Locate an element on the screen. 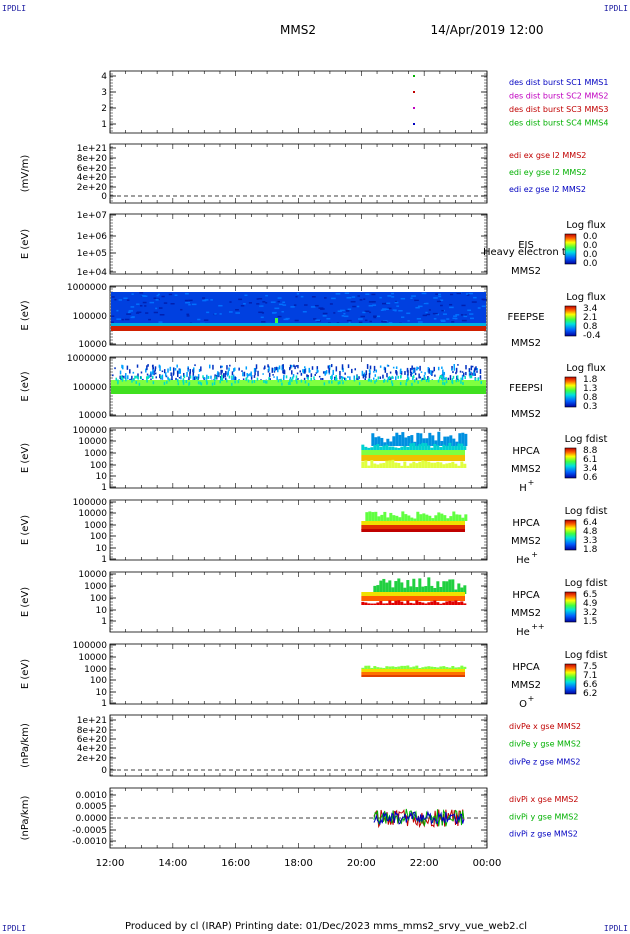  instrument-label: EIS is located at coordinates (526, 245).